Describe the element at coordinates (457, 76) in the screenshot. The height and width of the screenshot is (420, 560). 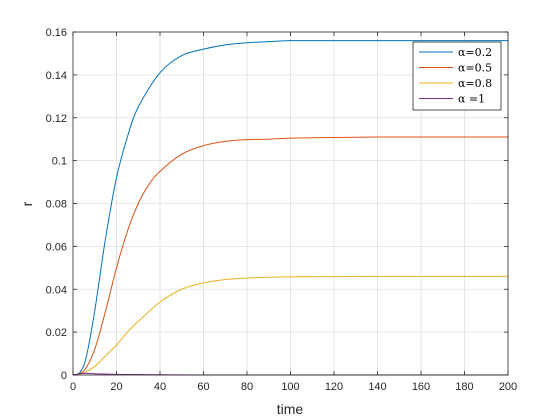
I see `legend: α=0.2 α=0.5 α=0.8 α =1` at that location.